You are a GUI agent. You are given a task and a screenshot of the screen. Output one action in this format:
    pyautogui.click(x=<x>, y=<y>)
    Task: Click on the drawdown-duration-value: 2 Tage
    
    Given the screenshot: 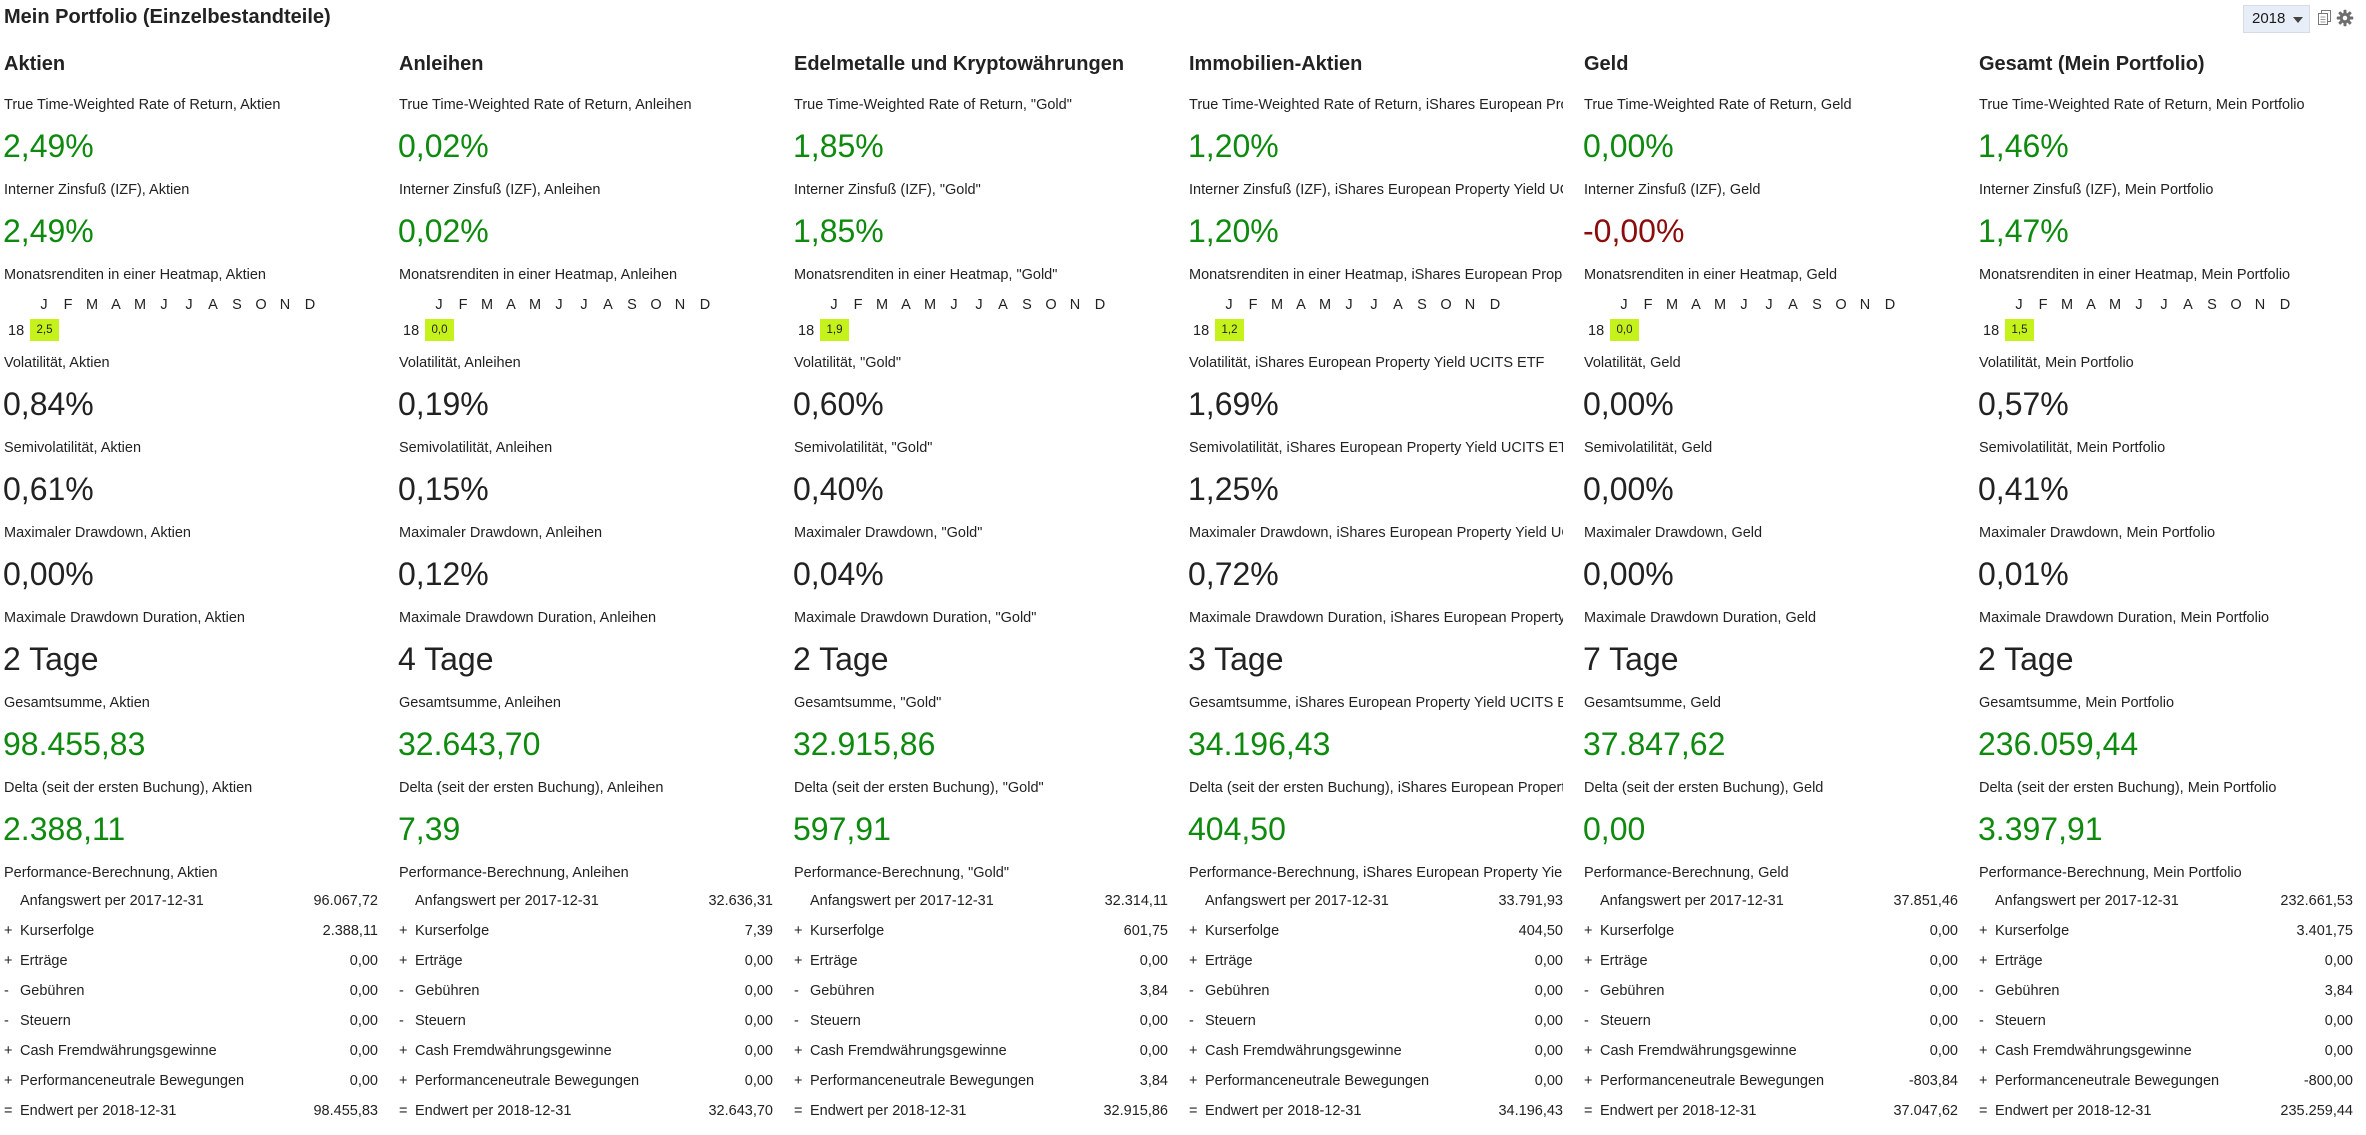 What is the action you would take?
    pyautogui.click(x=2026, y=659)
    